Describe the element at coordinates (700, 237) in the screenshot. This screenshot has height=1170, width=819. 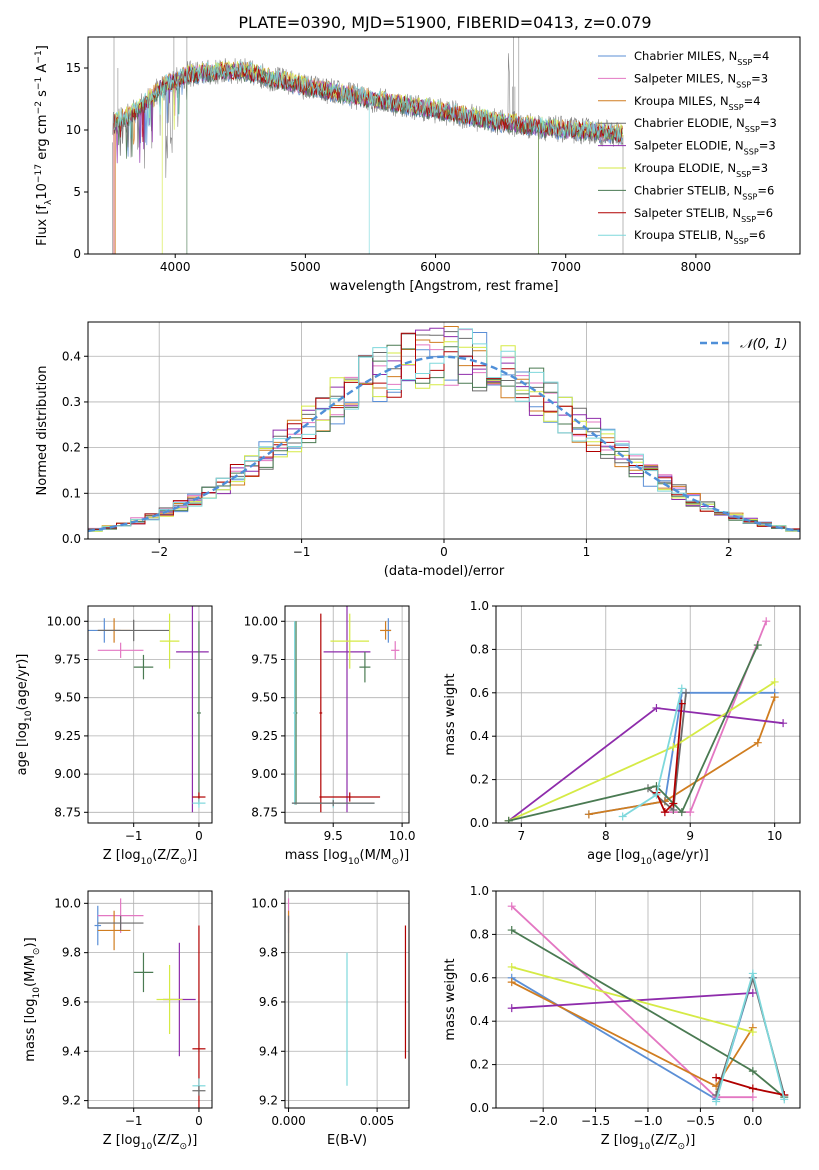
I see `legend-entry: Kroupa STELIB, NSSP=6` at that location.